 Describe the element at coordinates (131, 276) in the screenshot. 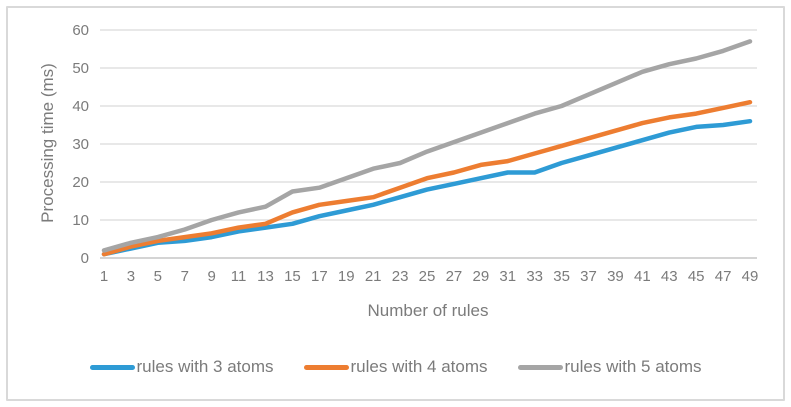

I see `x-axis-tick-label: 3` at that location.